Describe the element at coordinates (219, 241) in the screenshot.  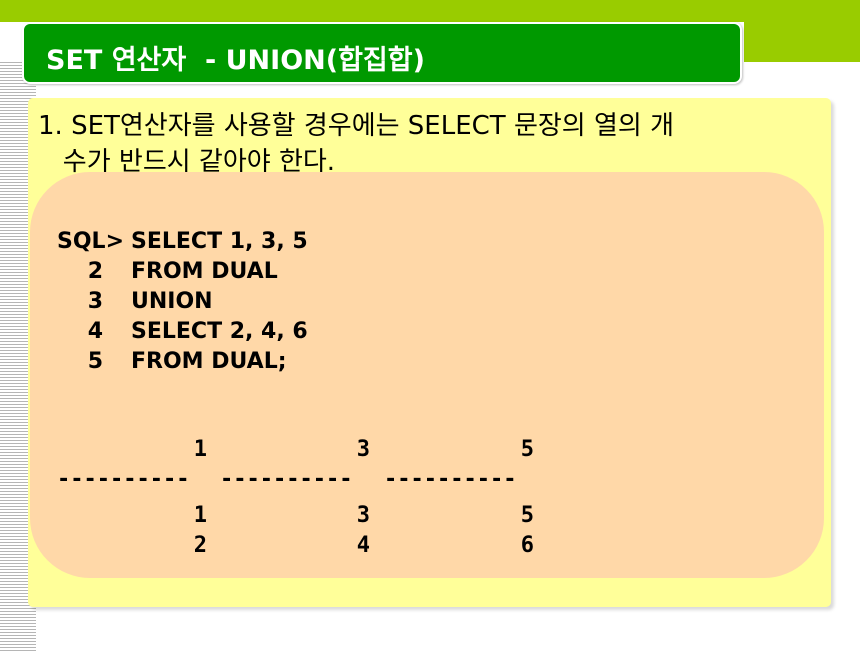
I see `sql-statement: SELECT 1, 3, 5` at that location.